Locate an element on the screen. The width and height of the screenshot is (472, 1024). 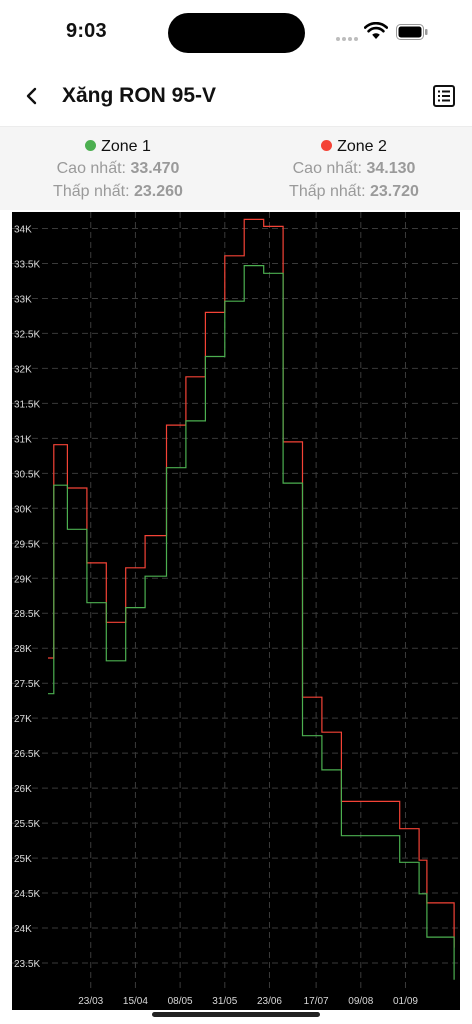
y-tick-label: 30.5K is located at coordinates (27, 474).